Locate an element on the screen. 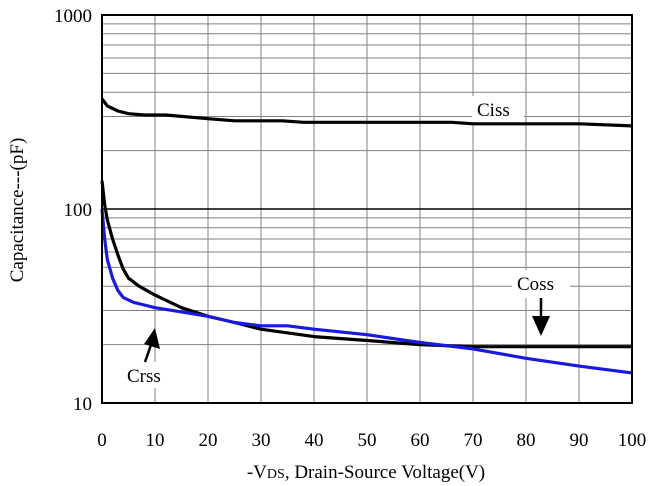 This screenshot has width=649, height=486. y-axis-title: Capacitance---(pF) is located at coordinates (17, 210).